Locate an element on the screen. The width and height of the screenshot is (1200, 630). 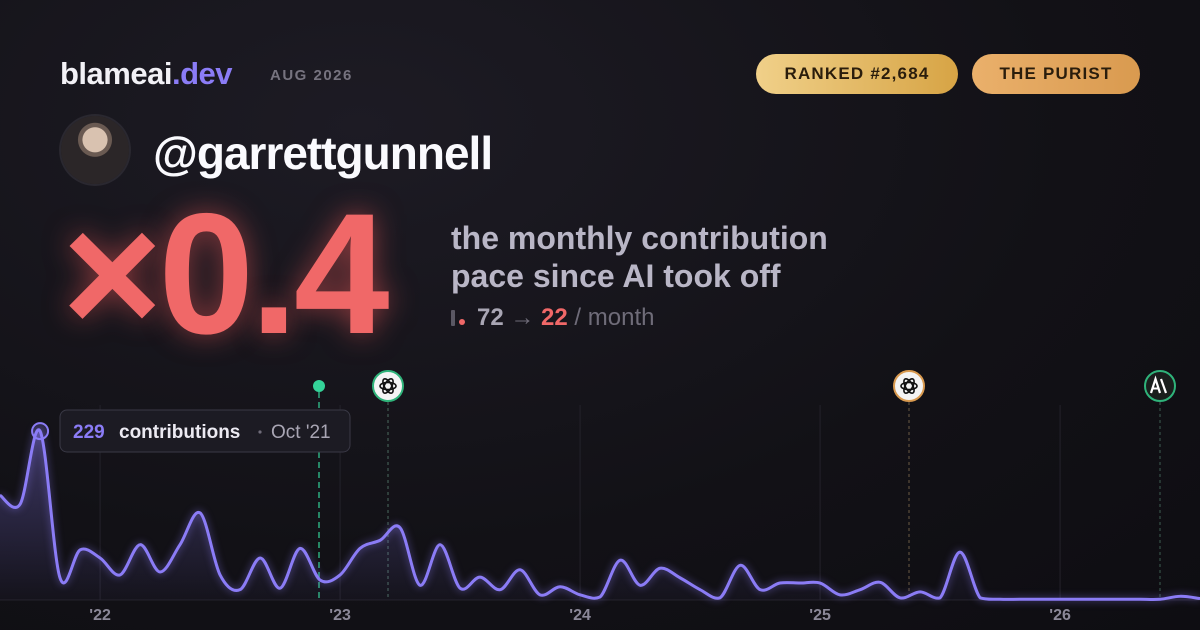
peak-marker is located at coordinates (40, 431).